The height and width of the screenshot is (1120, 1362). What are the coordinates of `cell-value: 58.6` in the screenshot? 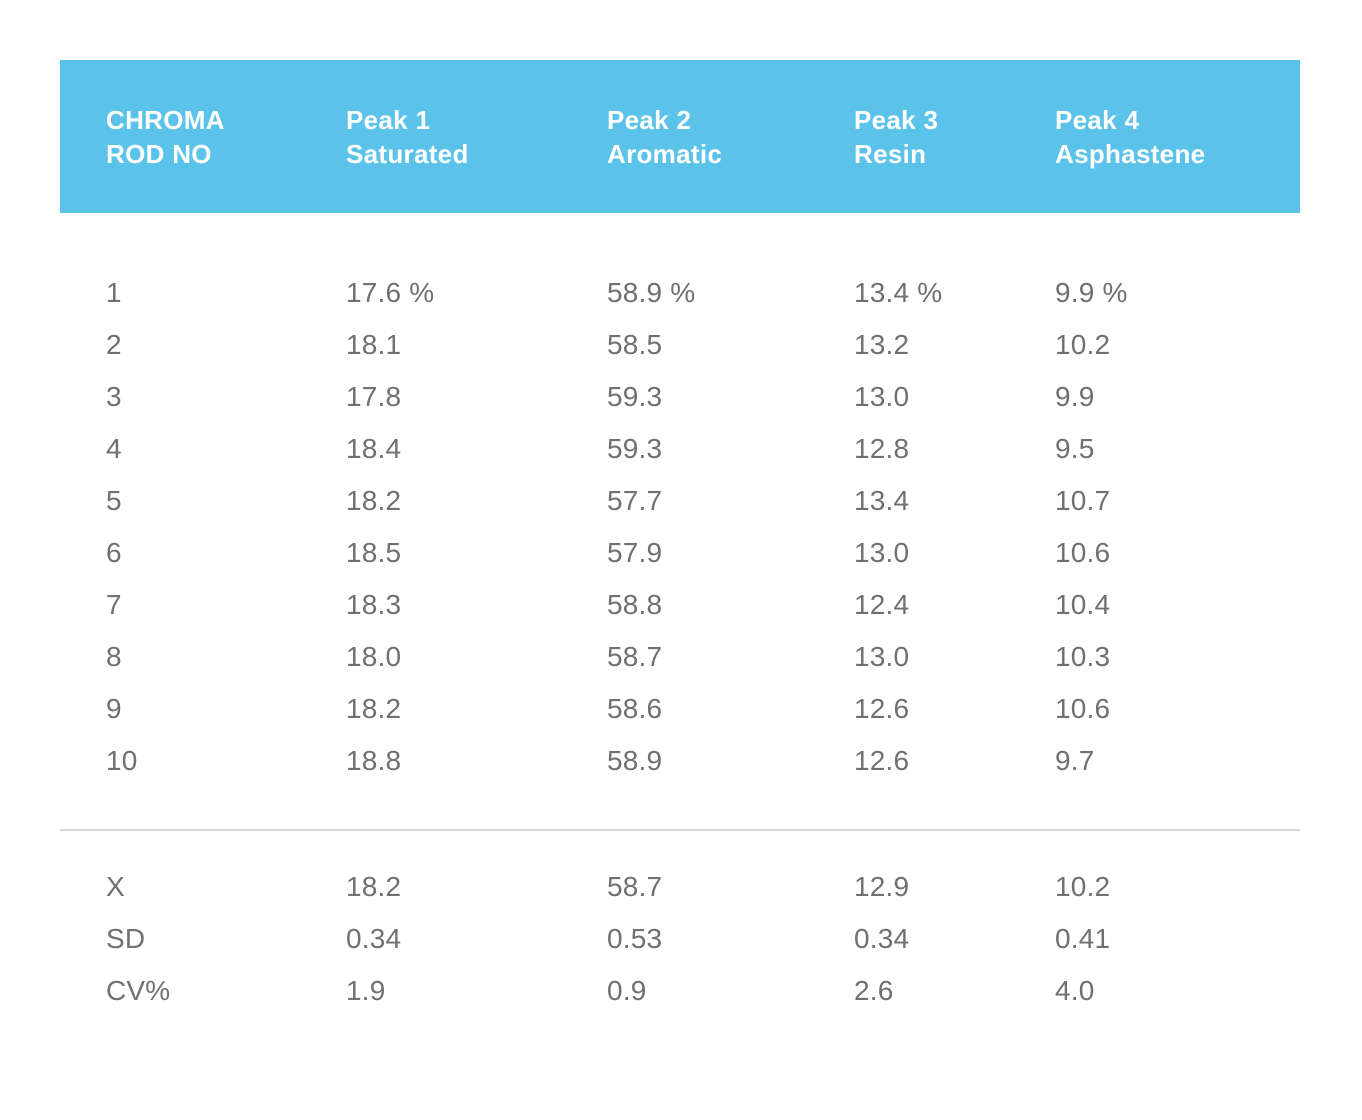 It's located at (635, 708).